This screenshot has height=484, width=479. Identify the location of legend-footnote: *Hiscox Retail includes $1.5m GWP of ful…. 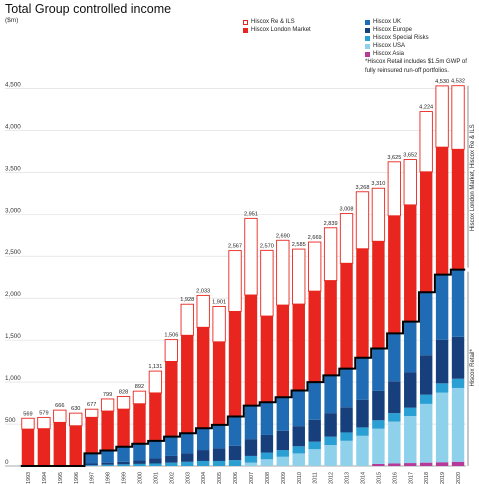
(416, 66).